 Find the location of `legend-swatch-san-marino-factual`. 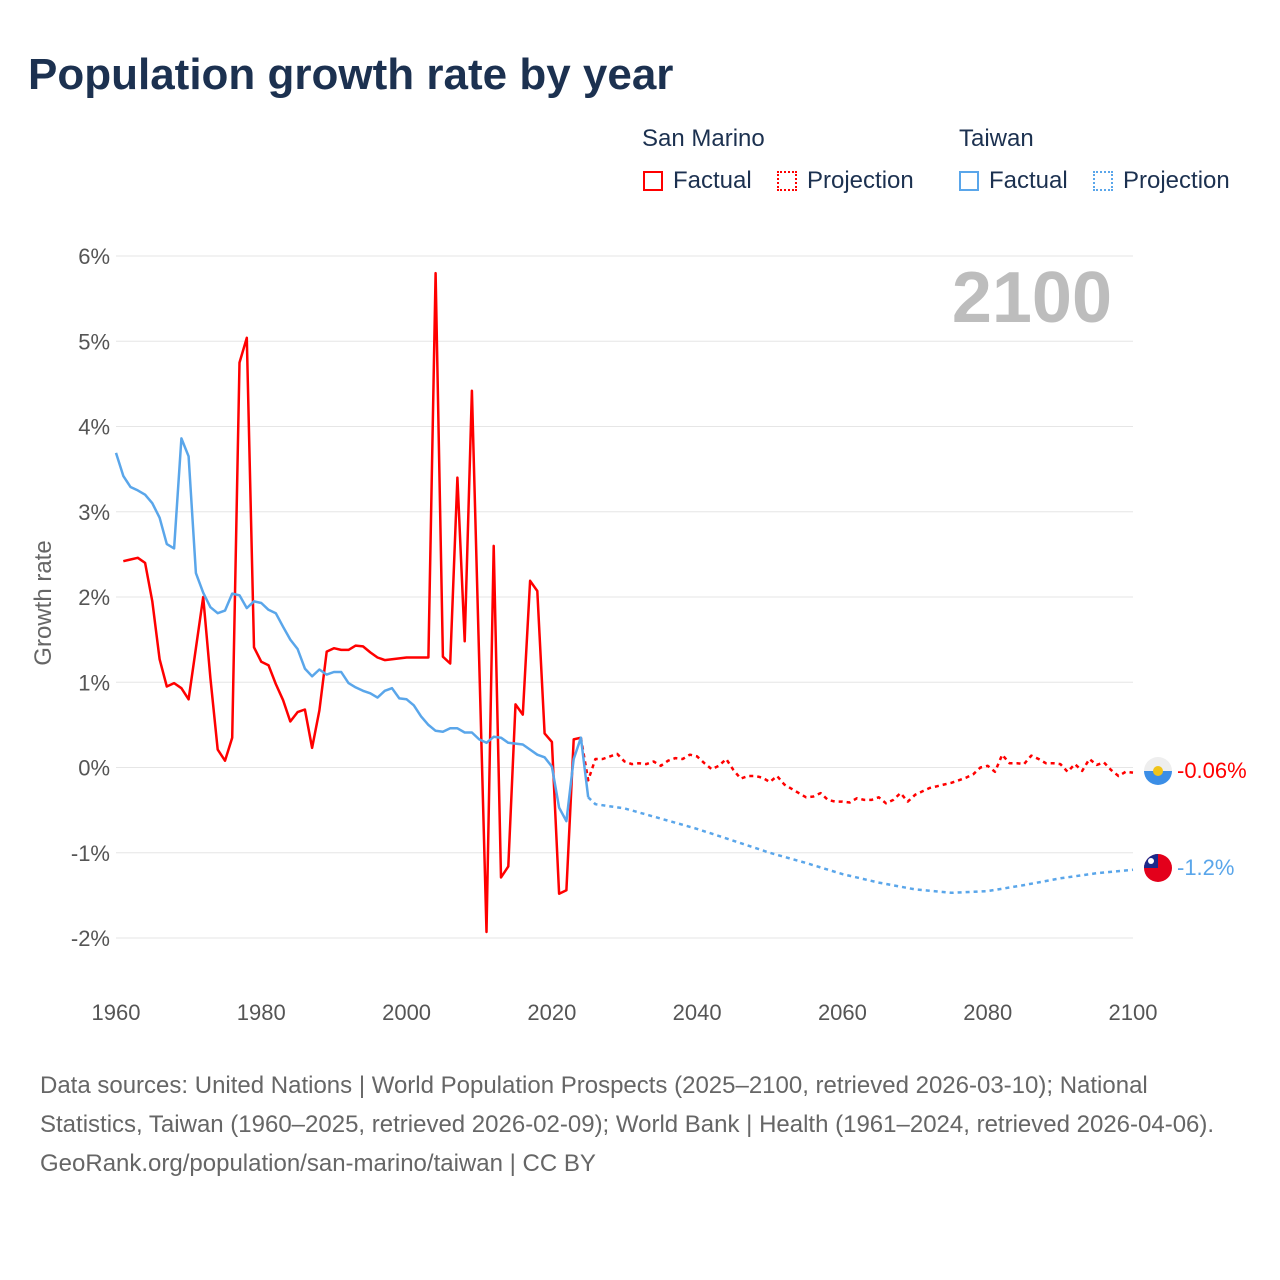

legend-swatch-san-marino-factual is located at coordinates (653, 181).